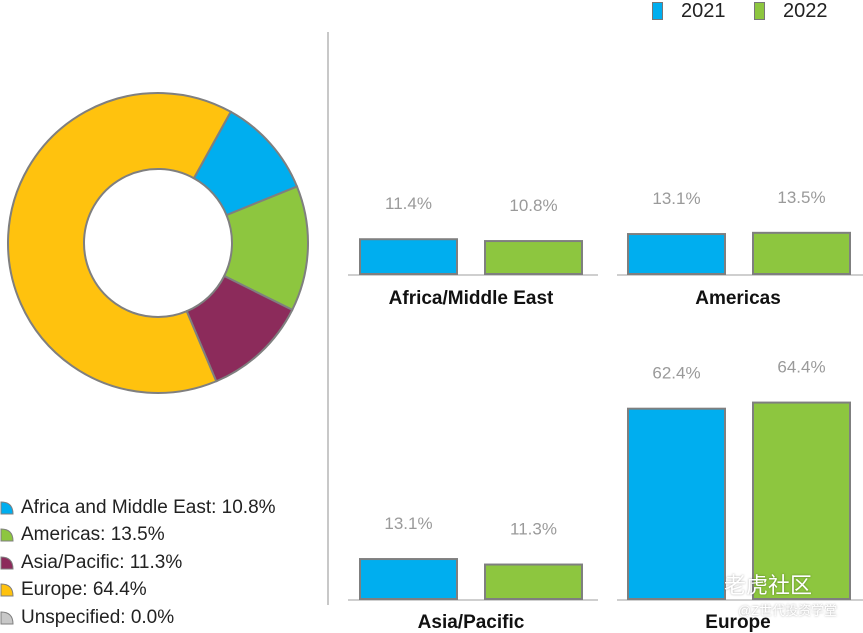  Describe the element at coordinates (533, 529) in the screenshot. I see `data-label-asia-pacific-2022: 11.3%` at that location.